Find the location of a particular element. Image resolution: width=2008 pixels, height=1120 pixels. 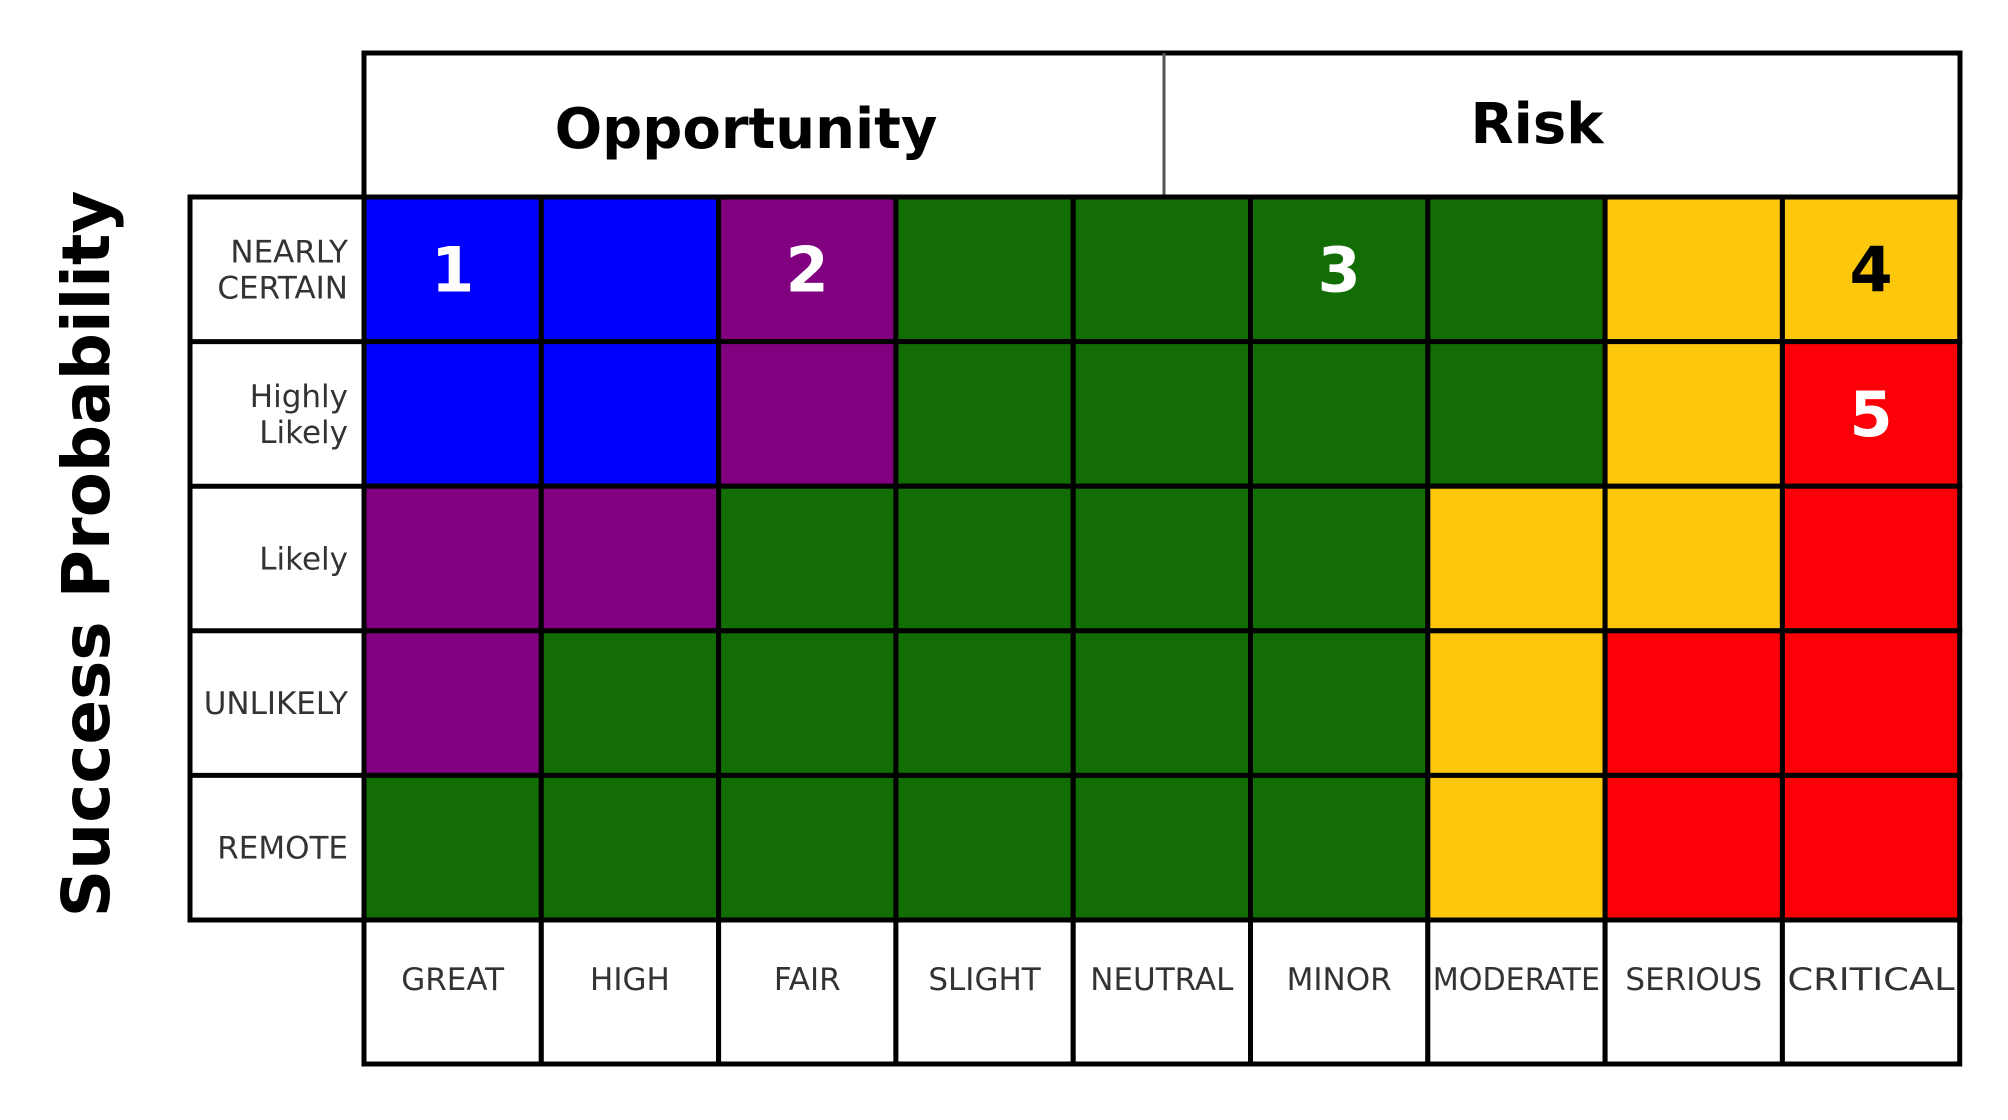

matrix-markers: 1 2 3 4 5 is located at coordinates (1162, 342).